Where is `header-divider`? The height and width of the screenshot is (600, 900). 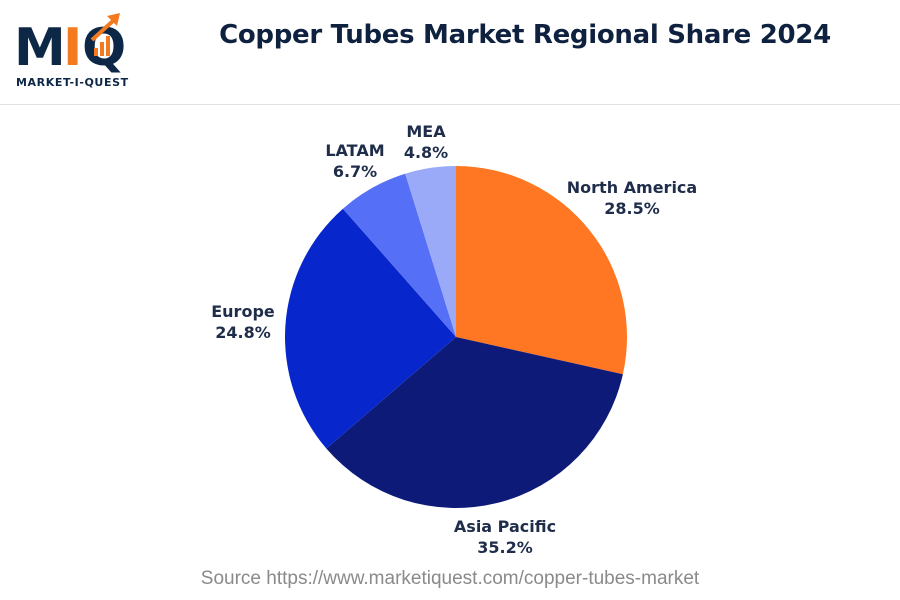 header-divider is located at coordinates (450, 104).